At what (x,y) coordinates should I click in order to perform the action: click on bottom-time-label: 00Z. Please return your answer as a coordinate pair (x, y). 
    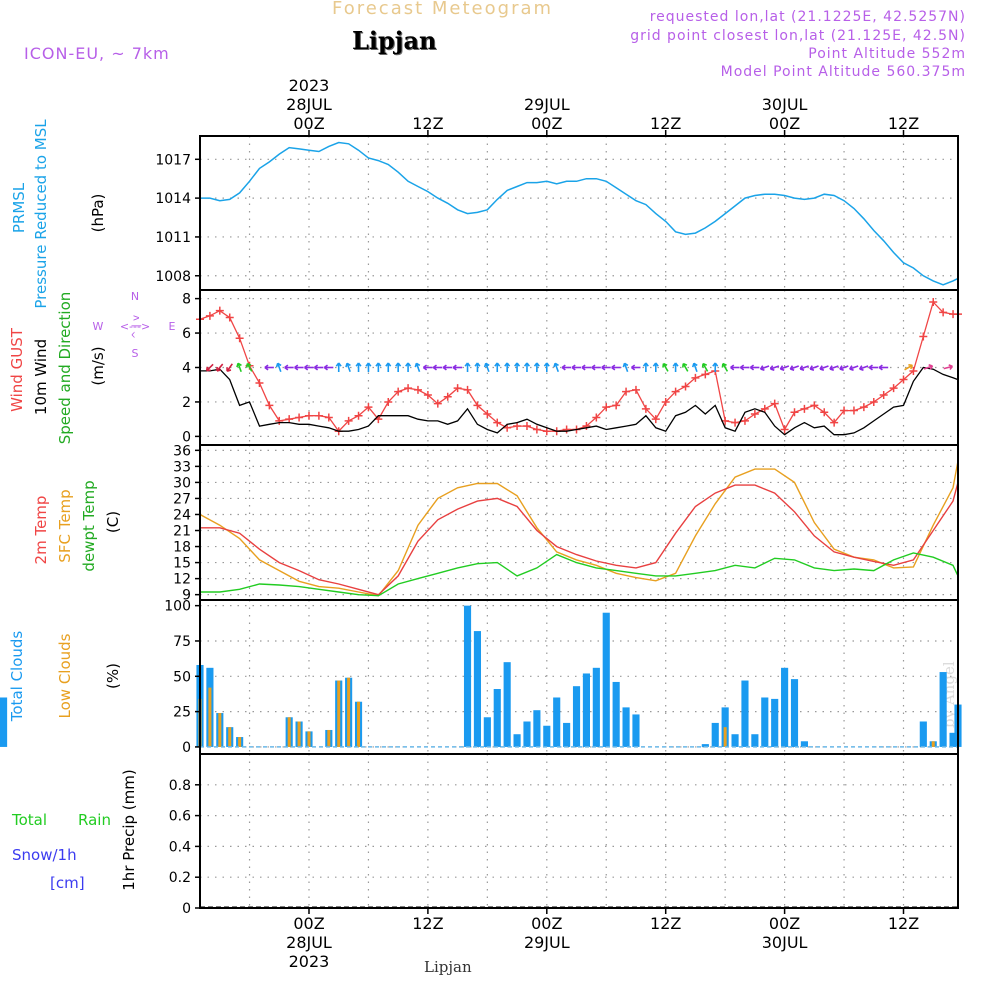
    Looking at the image, I should click on (784, 923).